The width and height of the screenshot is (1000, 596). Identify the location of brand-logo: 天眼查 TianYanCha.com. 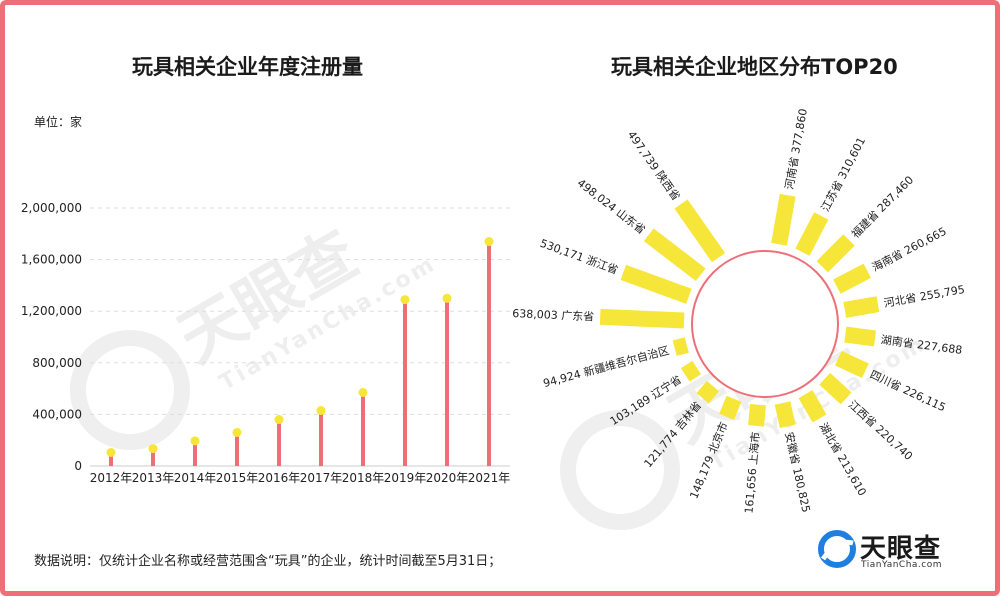
(892, 552).